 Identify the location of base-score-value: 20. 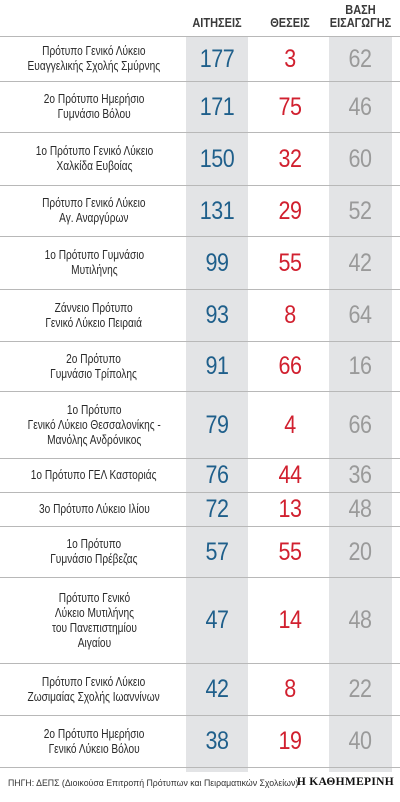
(360, 551).